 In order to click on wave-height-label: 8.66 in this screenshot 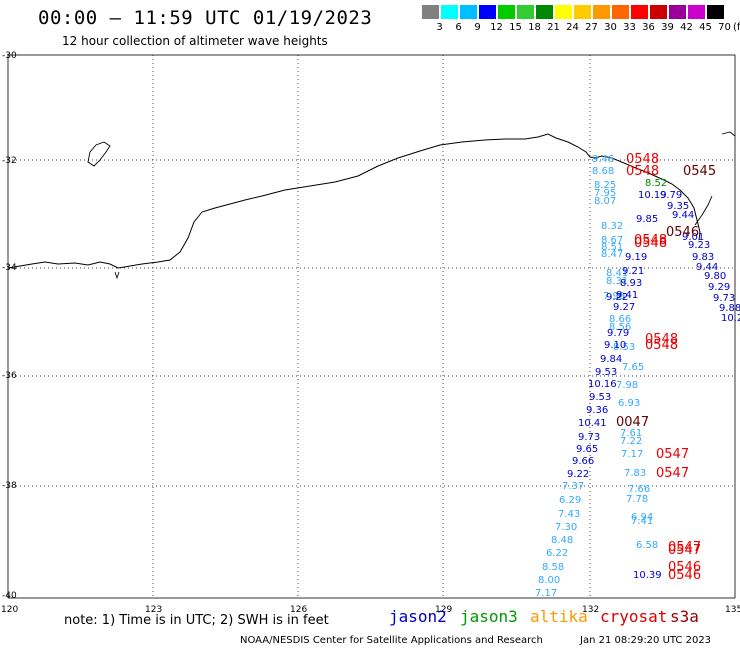, I will do `click(620, 319)`.